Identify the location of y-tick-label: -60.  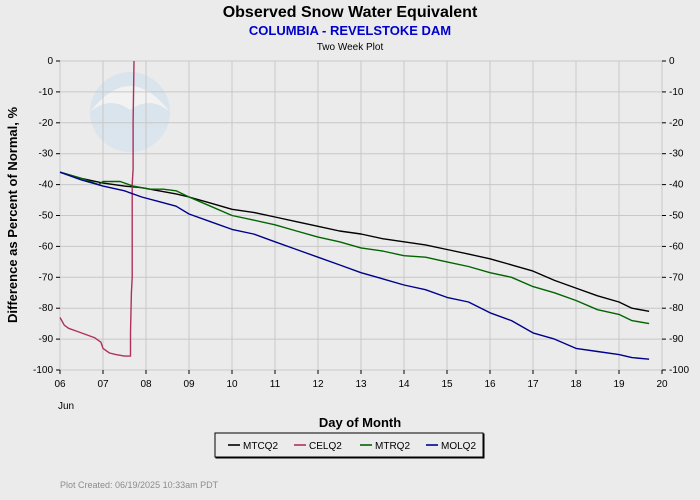
(46, 246).